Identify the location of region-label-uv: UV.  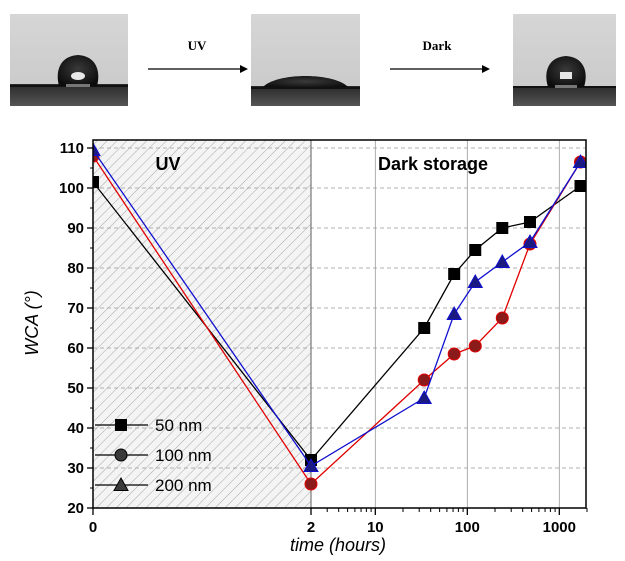
(167, 164).